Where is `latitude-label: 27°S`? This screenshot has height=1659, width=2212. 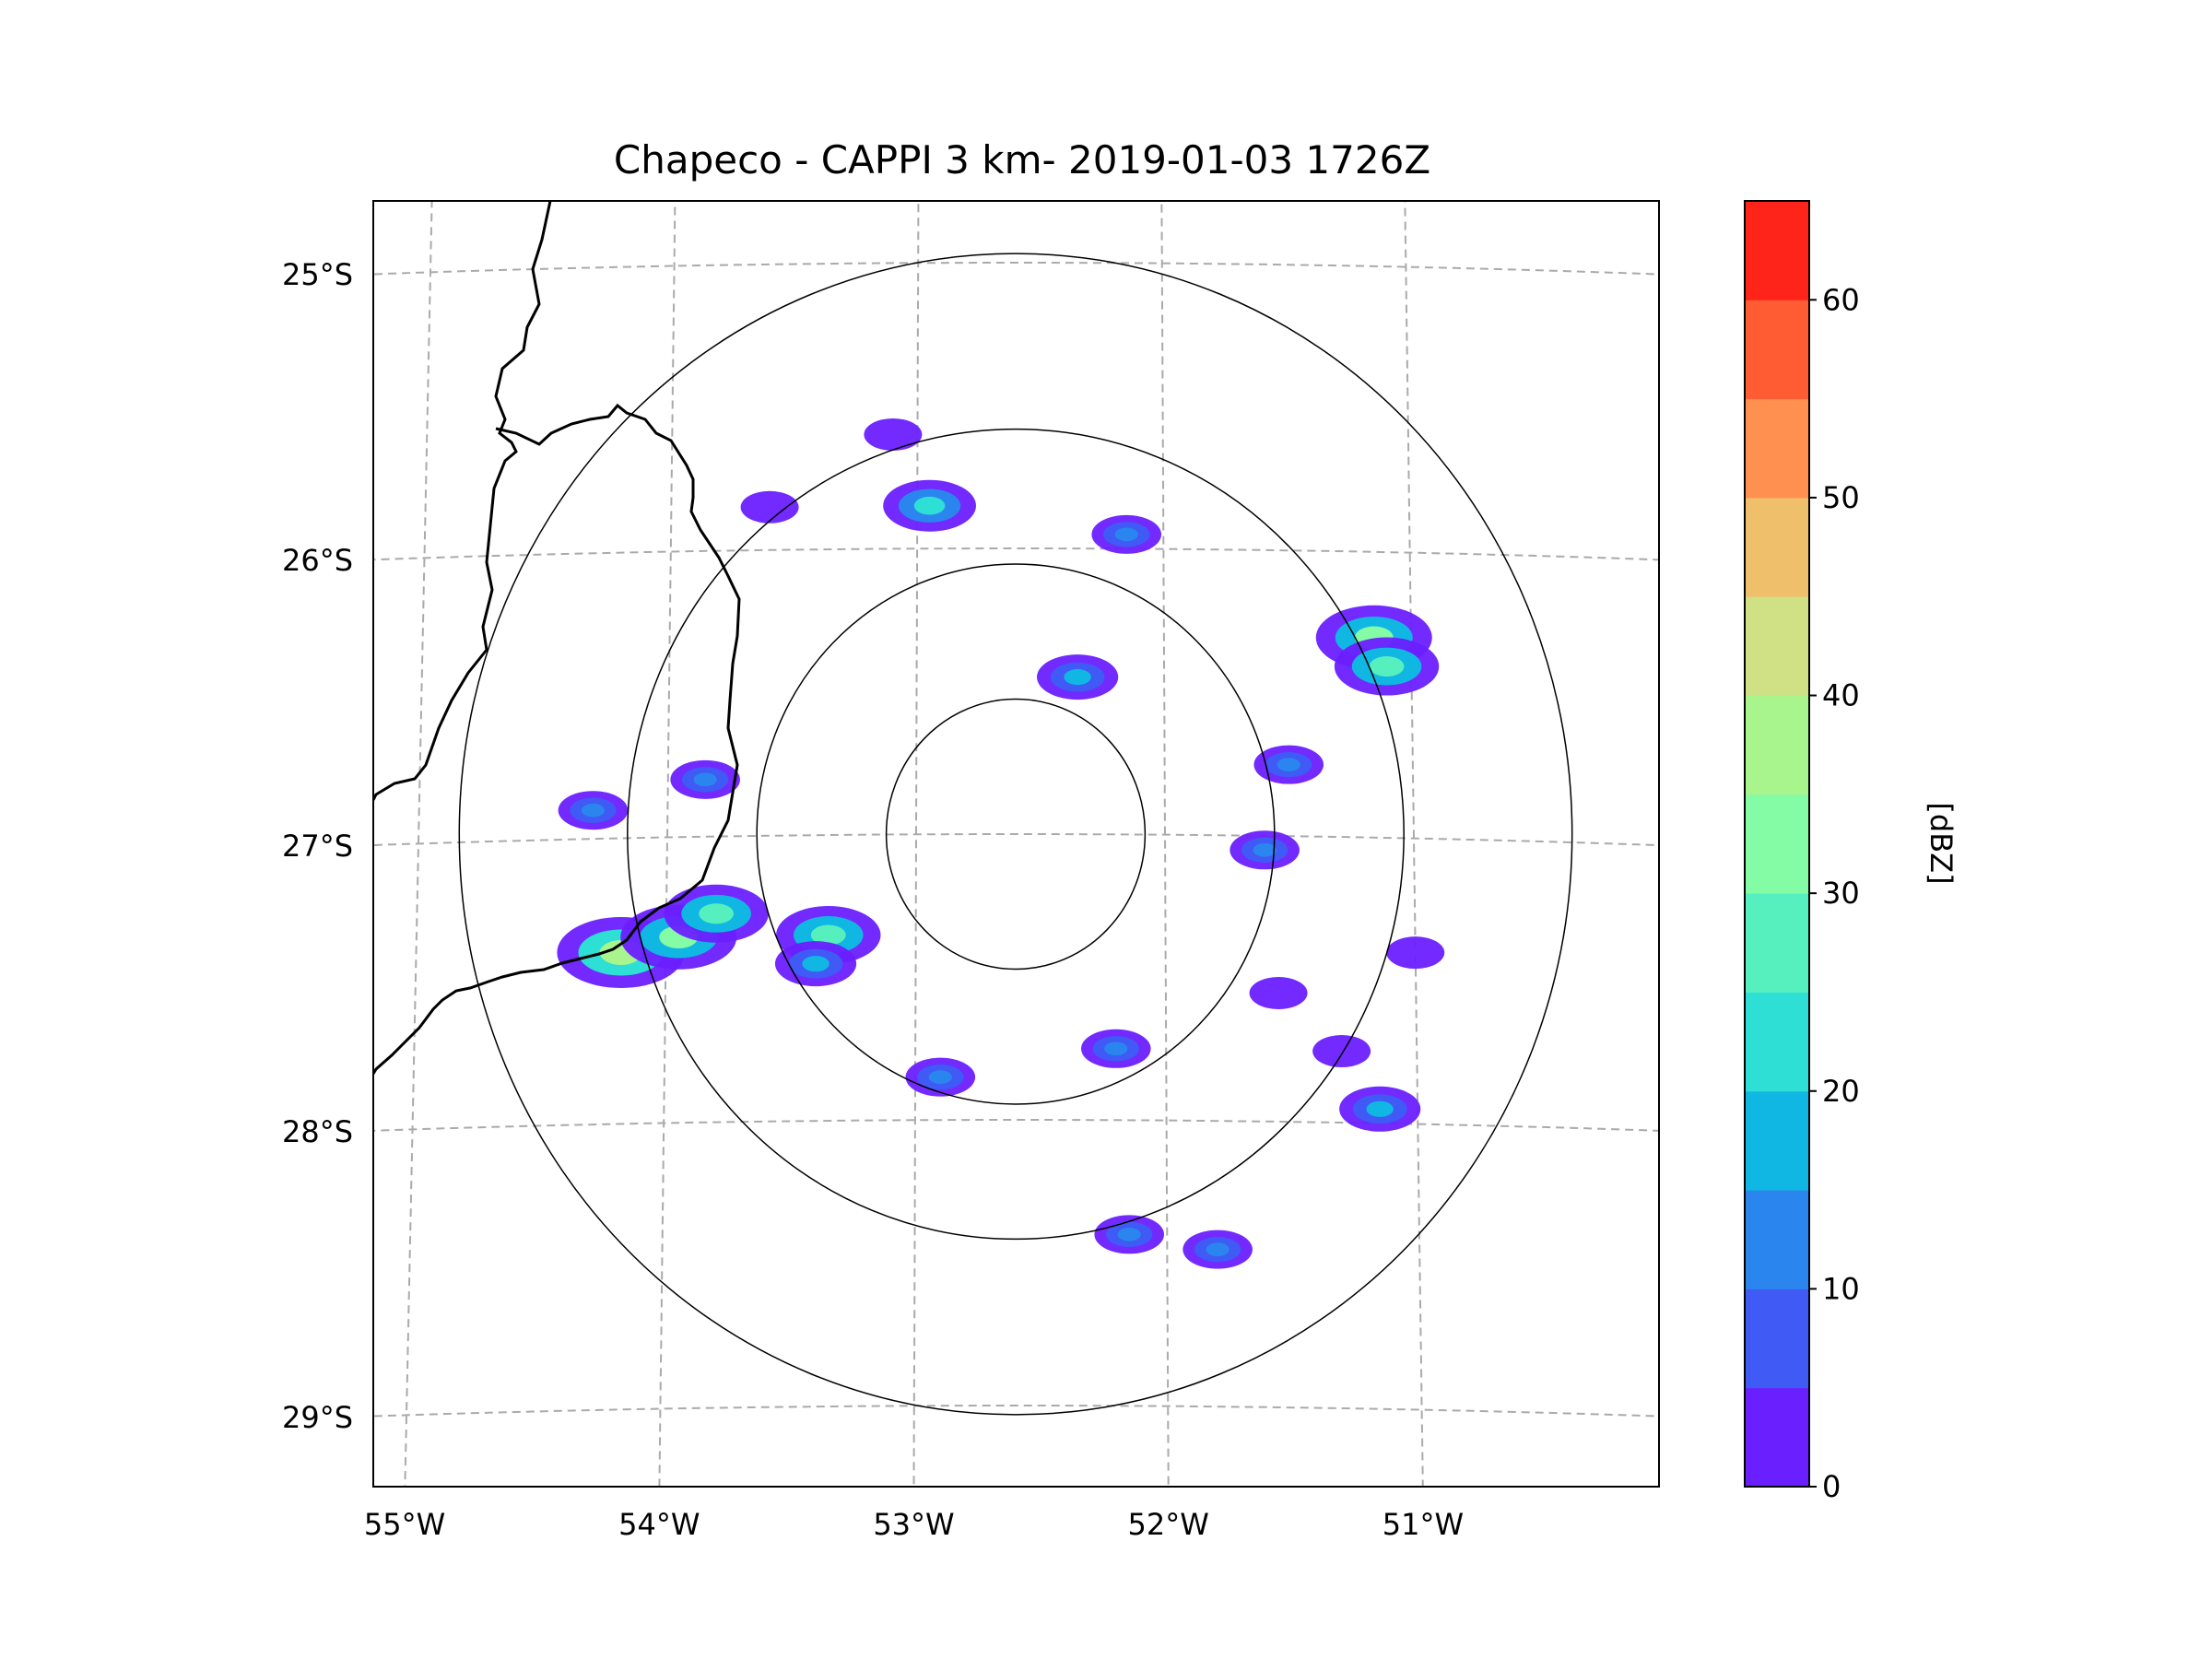
latitude-label: 27°S is located at coordinates (317, 846).